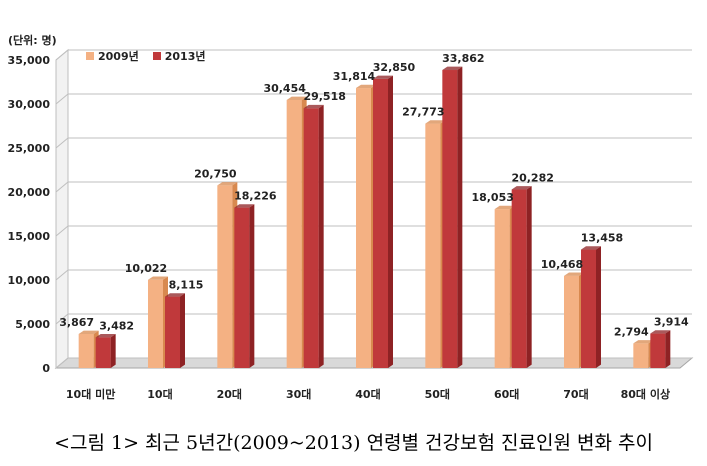  I want to click on legend-item-2009: 2009년, so click(112, 56).